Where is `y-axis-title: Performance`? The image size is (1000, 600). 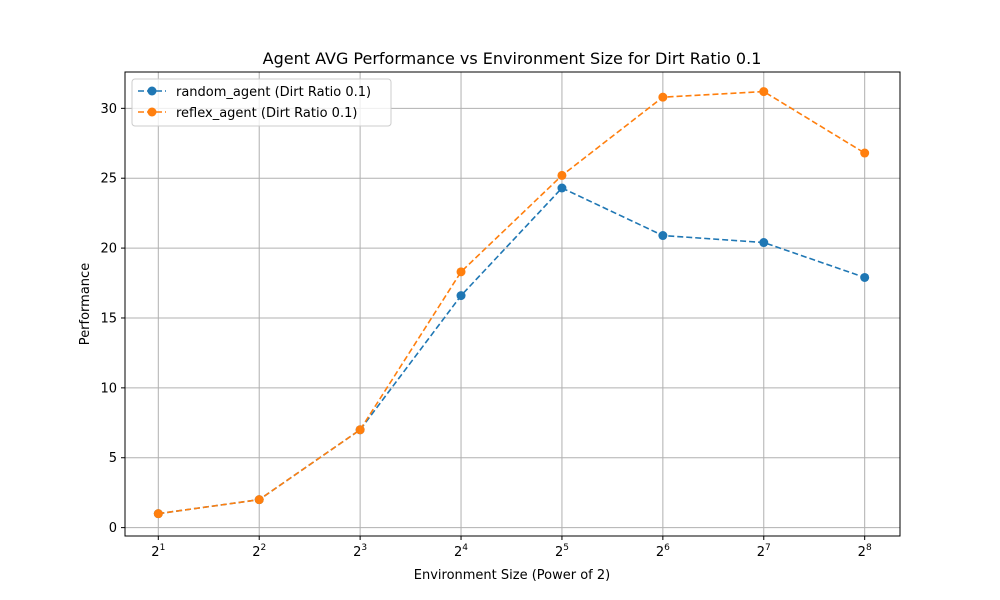
y-axis-title: Performance is located at coordinates (85, 304).